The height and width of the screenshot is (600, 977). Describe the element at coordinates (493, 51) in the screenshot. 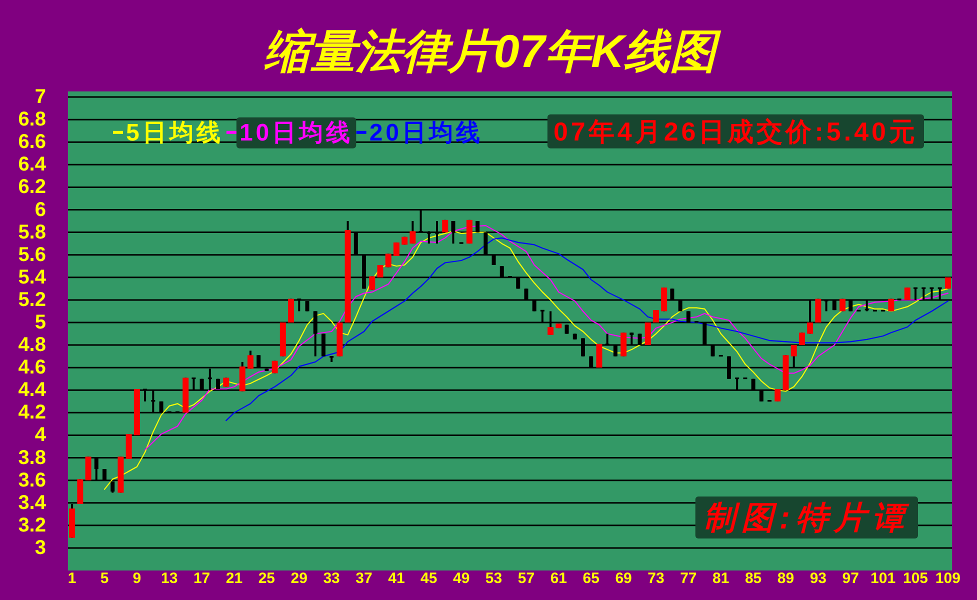

I see `chart-title: 缩量法律片07年K线图` at that location.